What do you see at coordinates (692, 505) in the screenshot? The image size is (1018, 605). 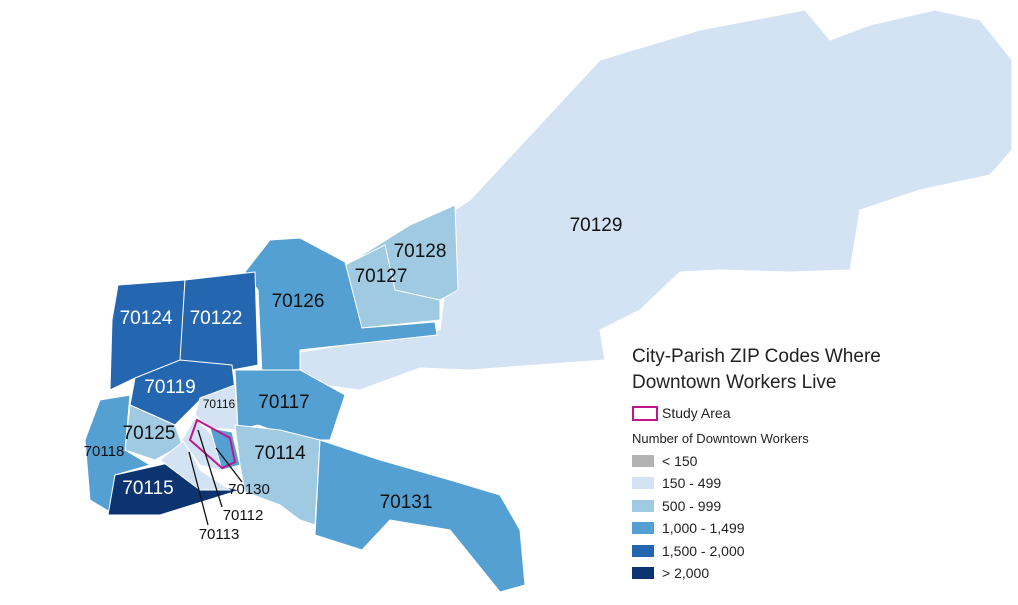 I see `legend-label: 500 - 999` at bounding box center [692, 505].